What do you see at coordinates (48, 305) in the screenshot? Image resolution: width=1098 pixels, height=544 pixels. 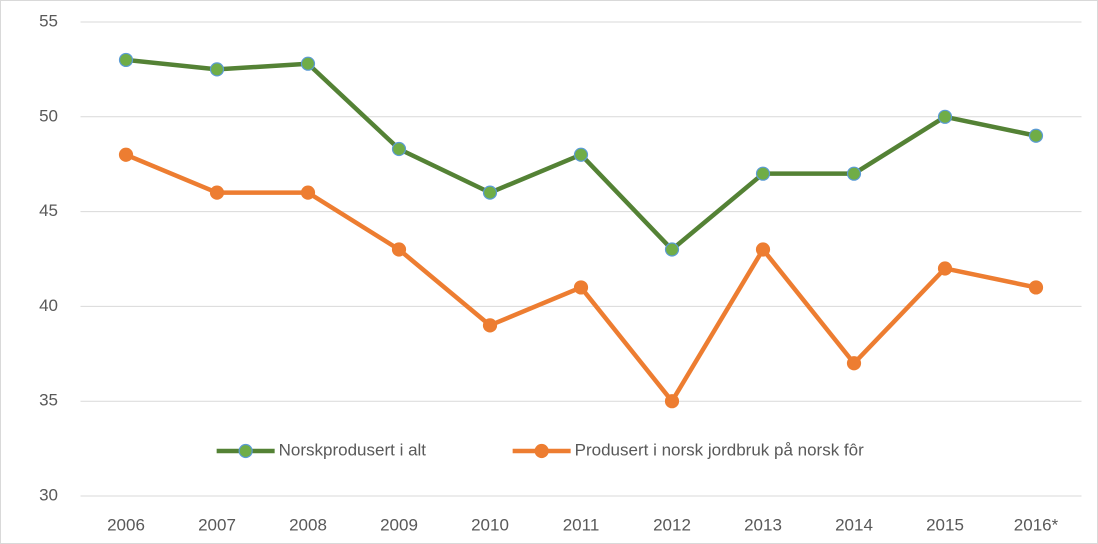 I see `y-tick-label: 40` at bounding box center [48, 305].